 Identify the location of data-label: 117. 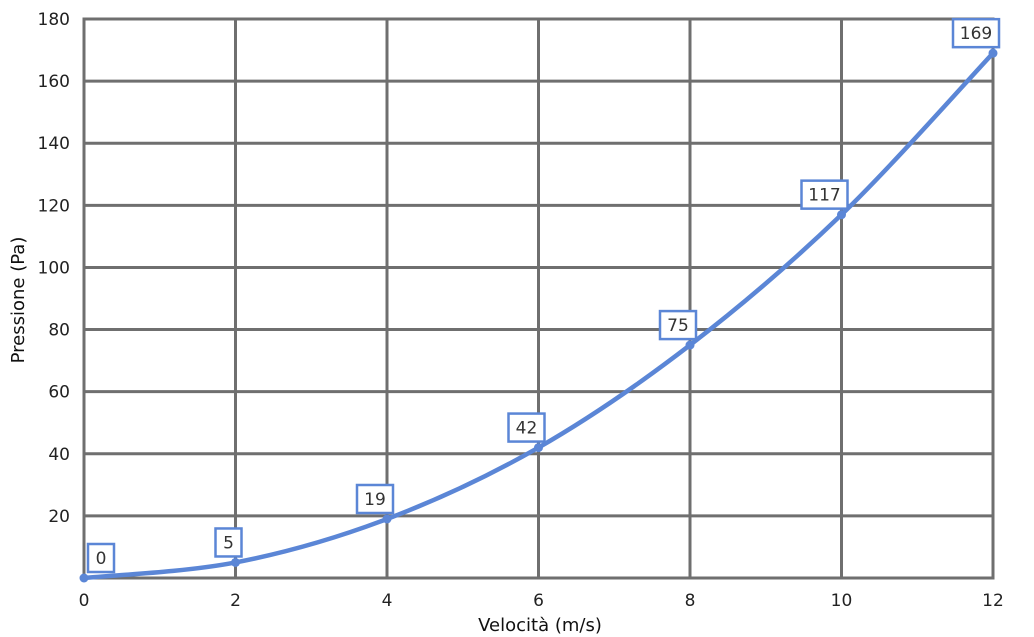
(824, 194).